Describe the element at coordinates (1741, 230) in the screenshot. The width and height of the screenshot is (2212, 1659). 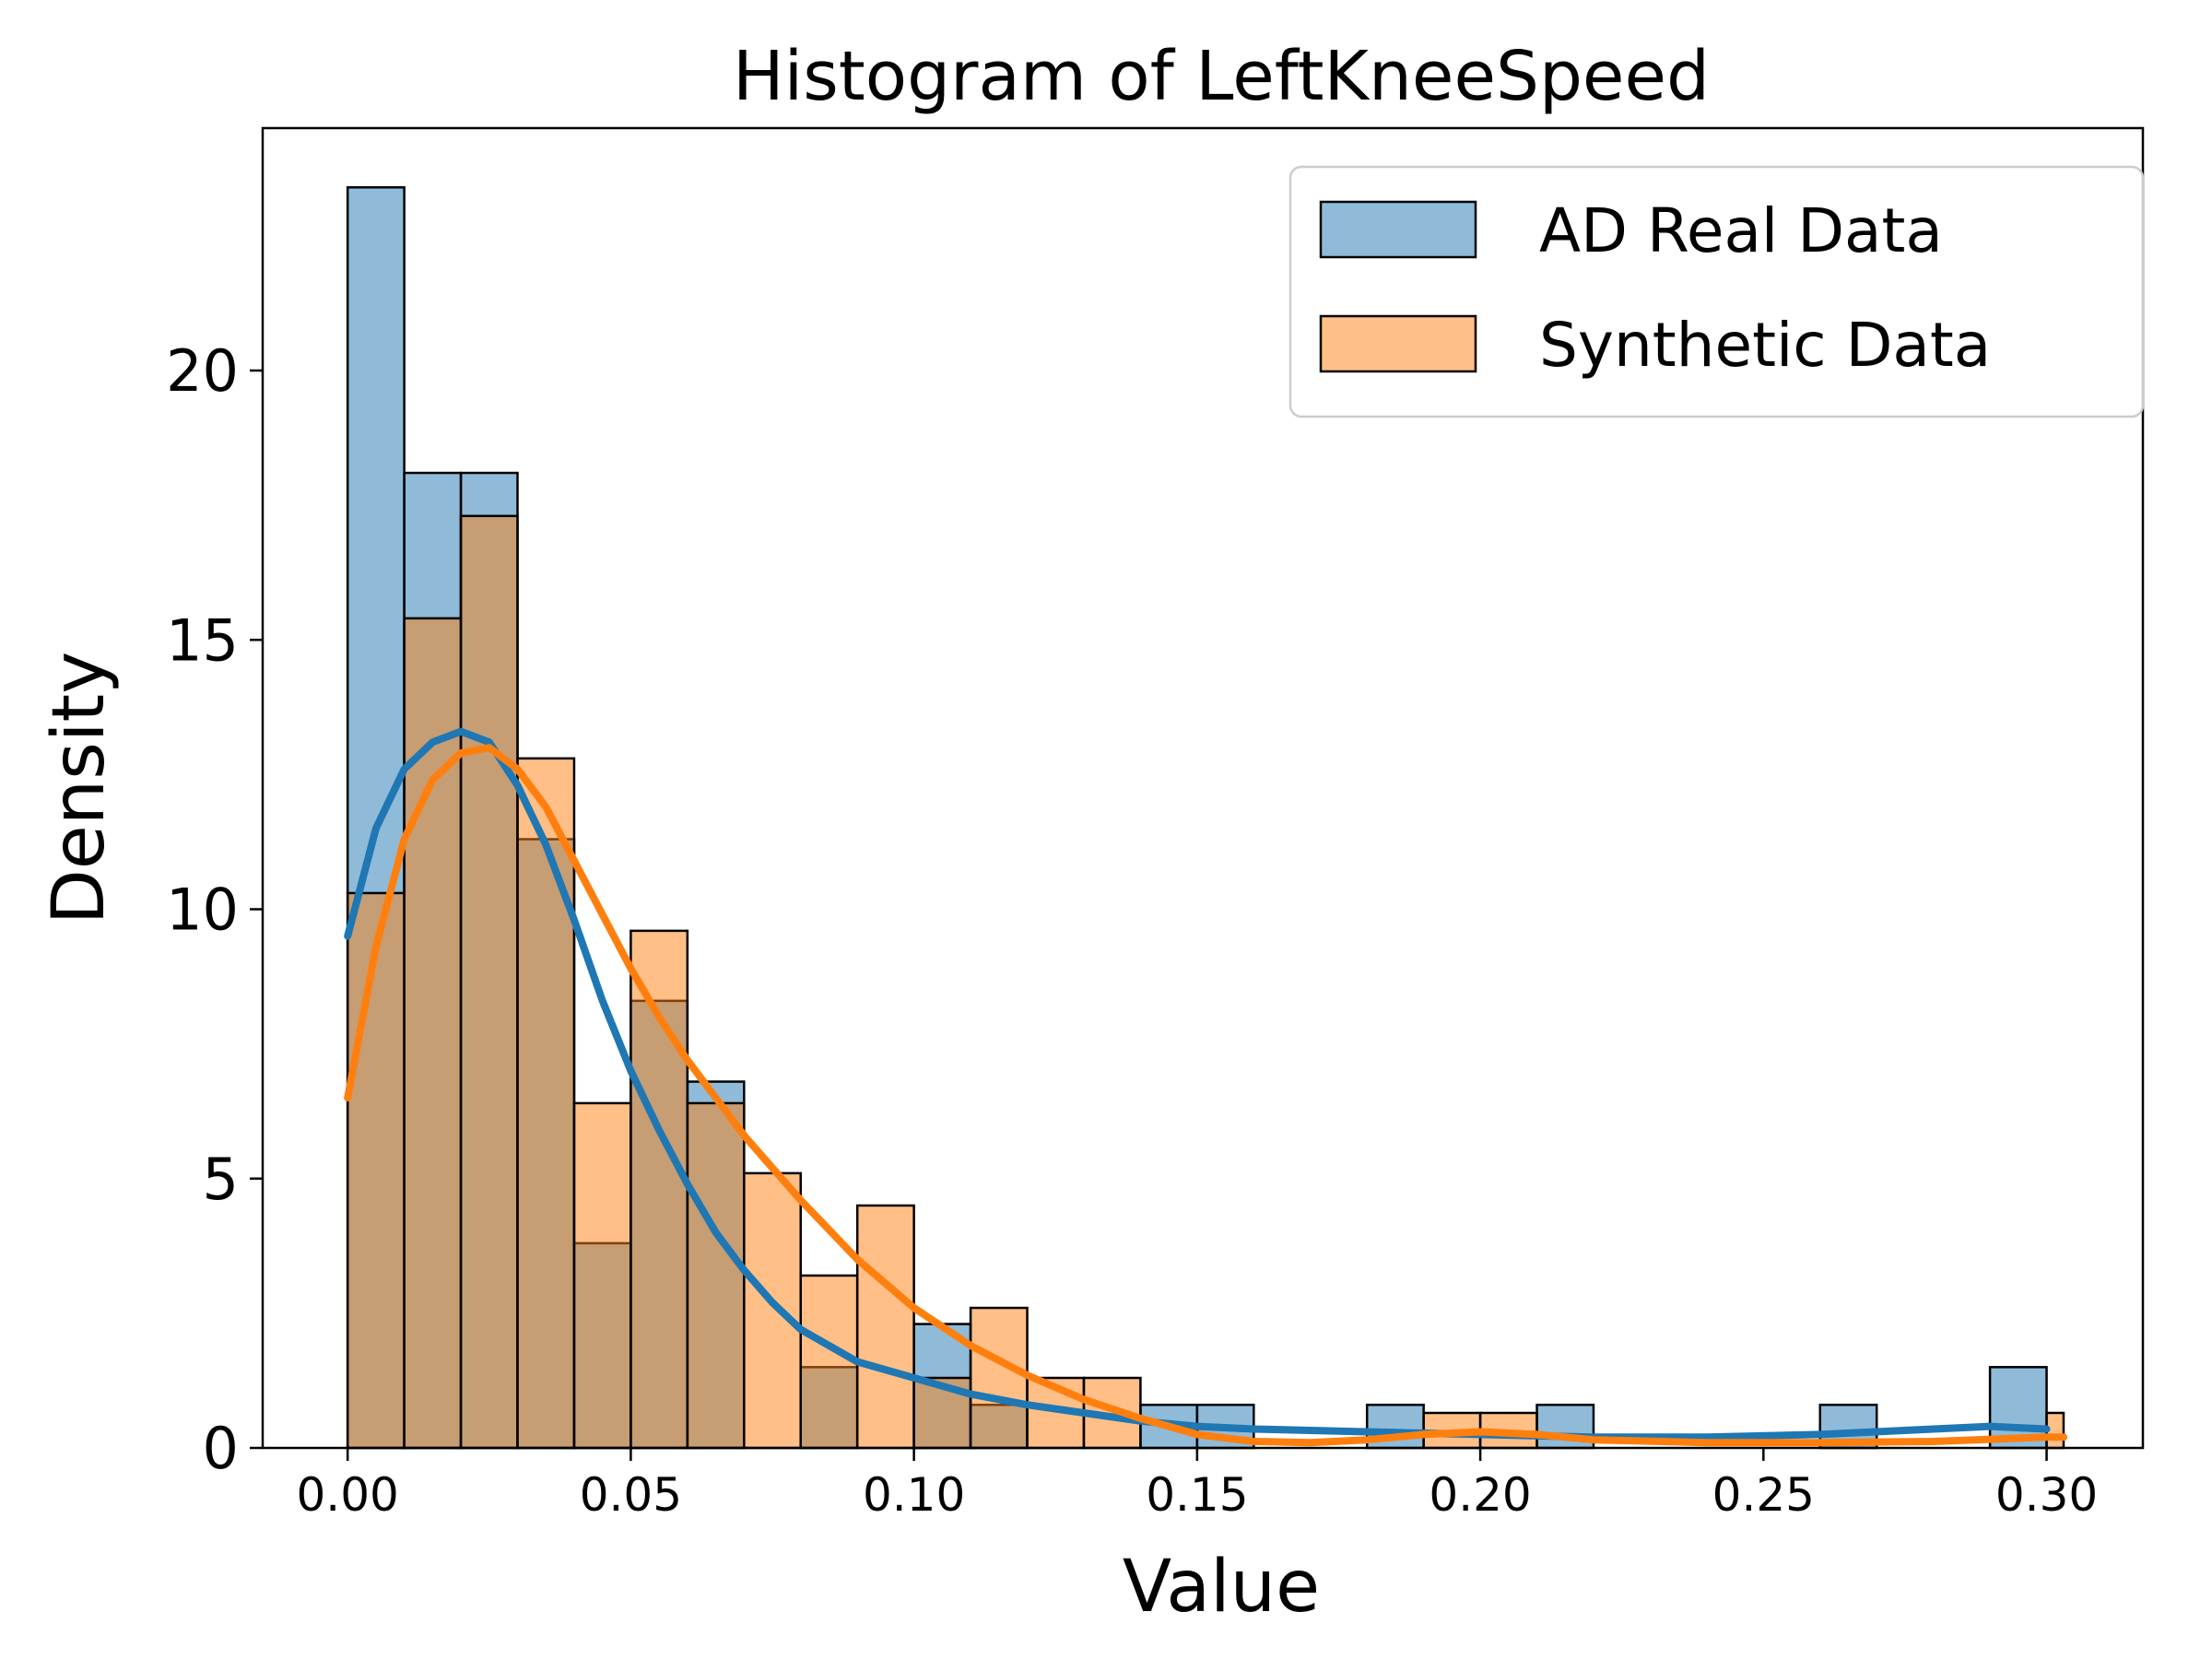
I see `legend-label-ad-real-data: AD Real Data` at that location.